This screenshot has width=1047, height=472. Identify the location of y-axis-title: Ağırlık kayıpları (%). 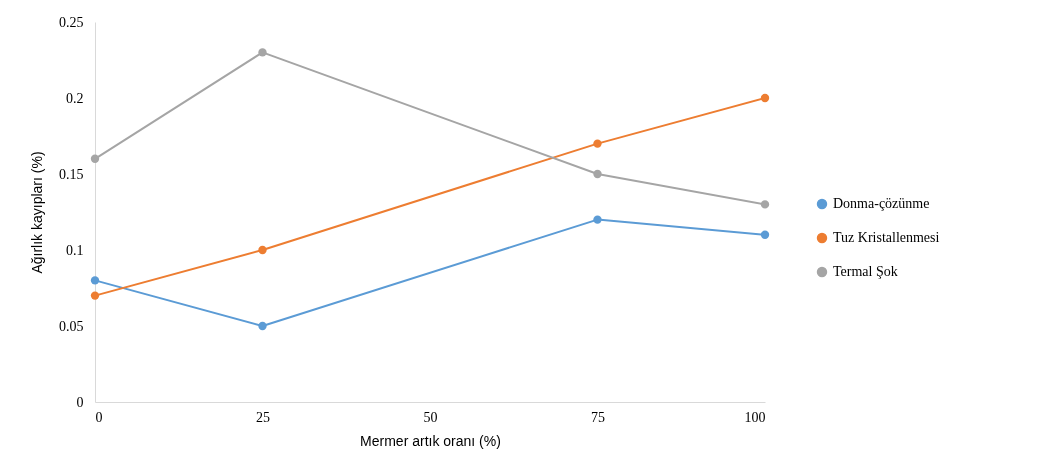
(37, 212).